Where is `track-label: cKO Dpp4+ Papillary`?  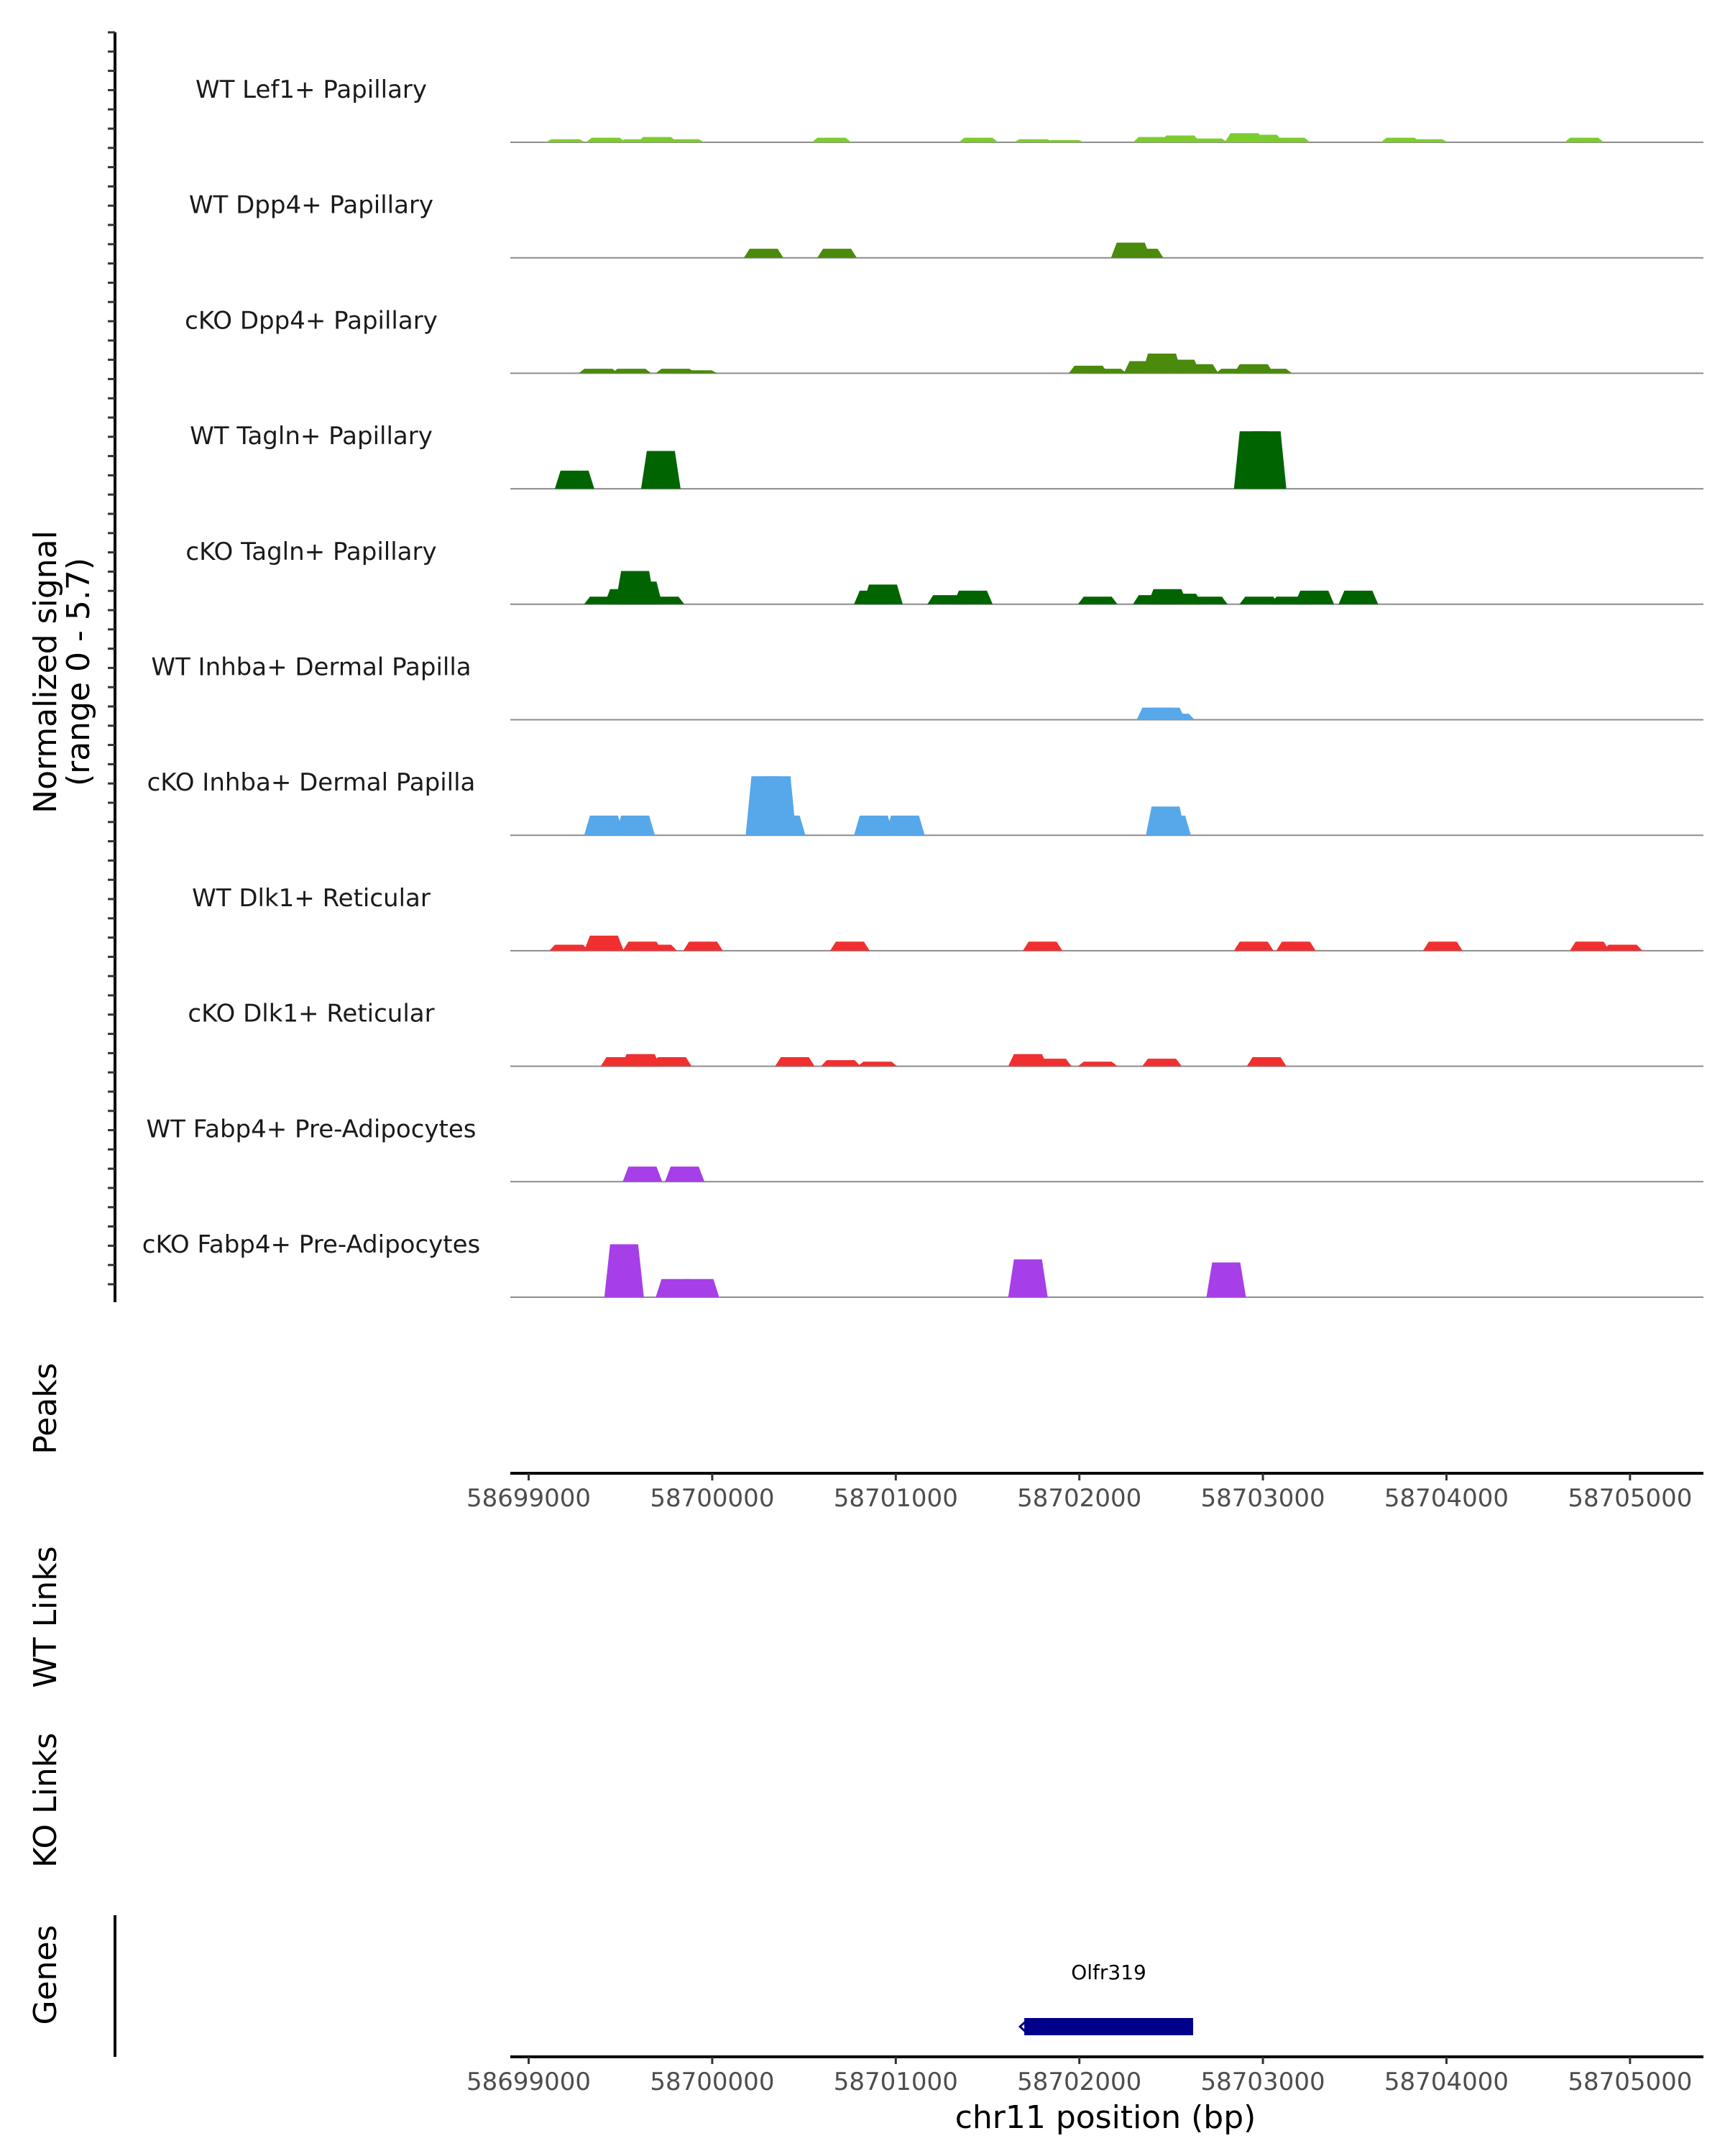
track-label: cKO Dpp4+ Papillary is located at coordinates (311, 321).